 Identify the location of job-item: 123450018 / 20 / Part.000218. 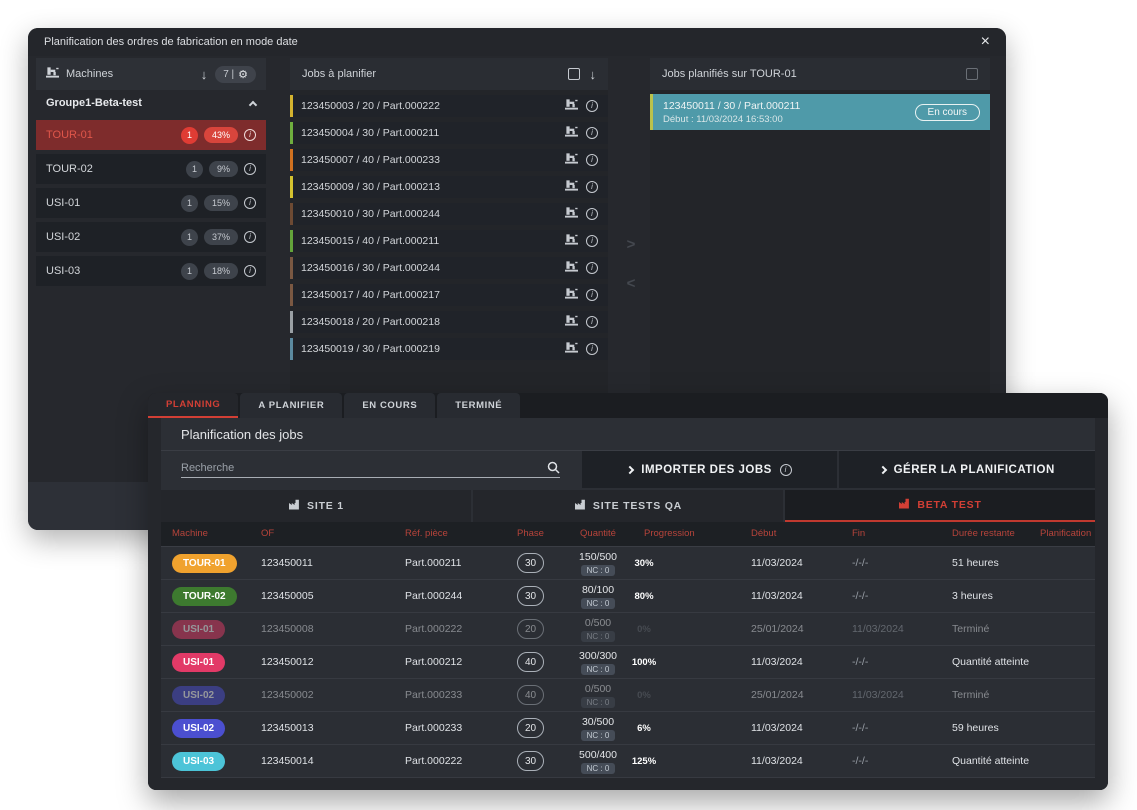
(449, 322).